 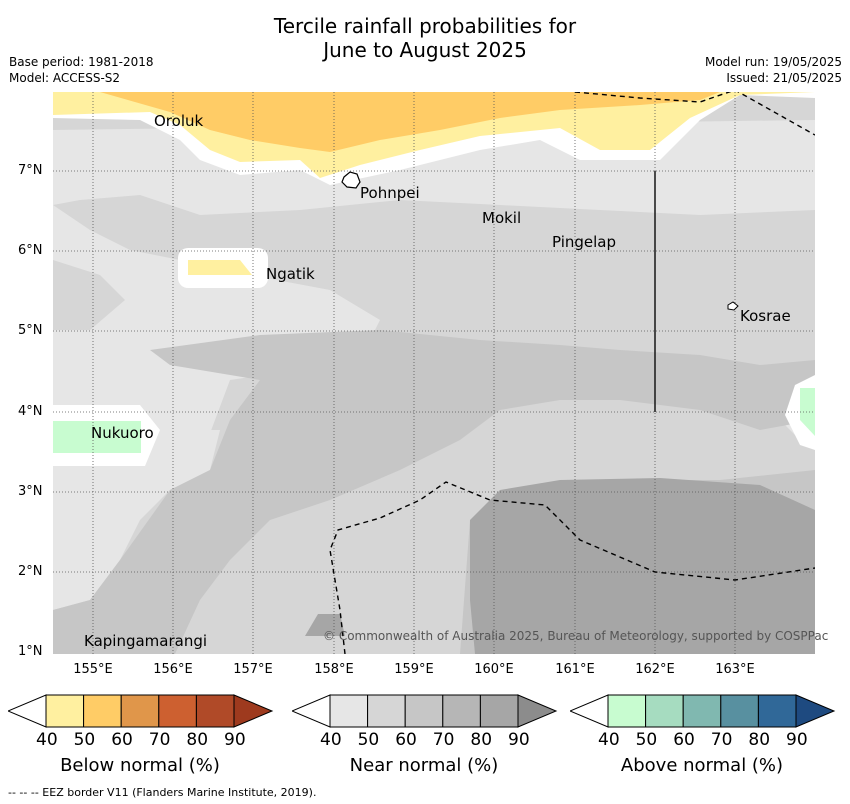 I want to click on nukuoro-above-normal-patch, so click(x=97, y=437).